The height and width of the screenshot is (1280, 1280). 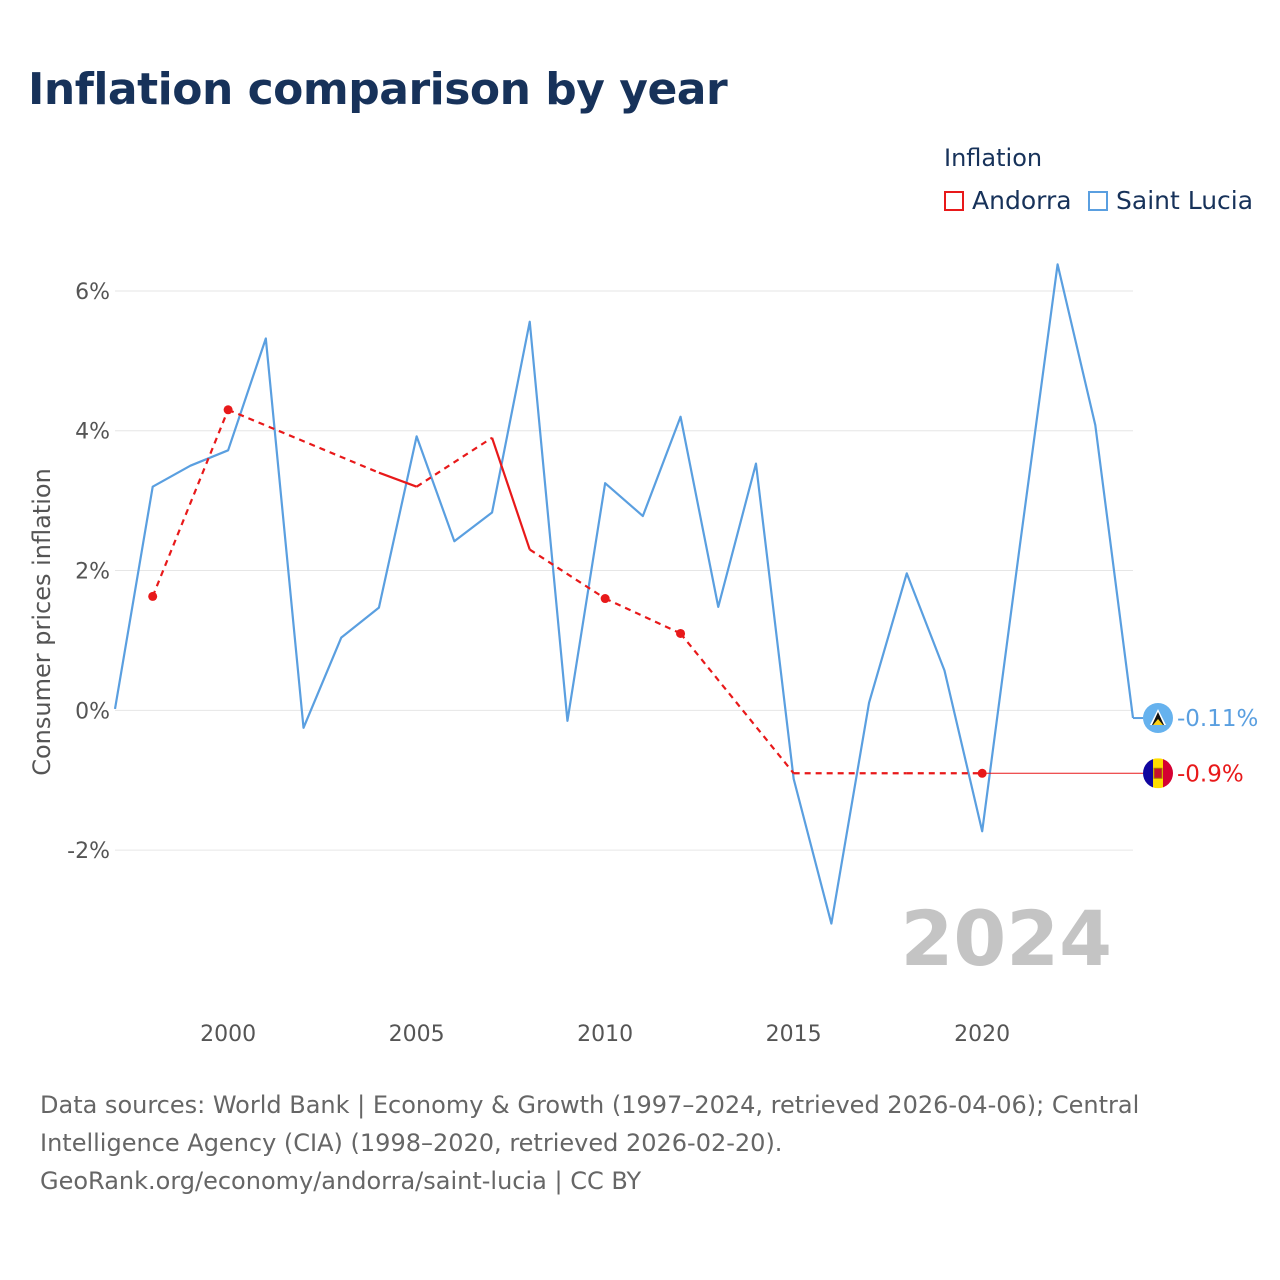 What do you see at coordinates (1098, 200) in the screenshot?
I see `legend-swatch-saint-lucia` at bounding box center [1098, 200].